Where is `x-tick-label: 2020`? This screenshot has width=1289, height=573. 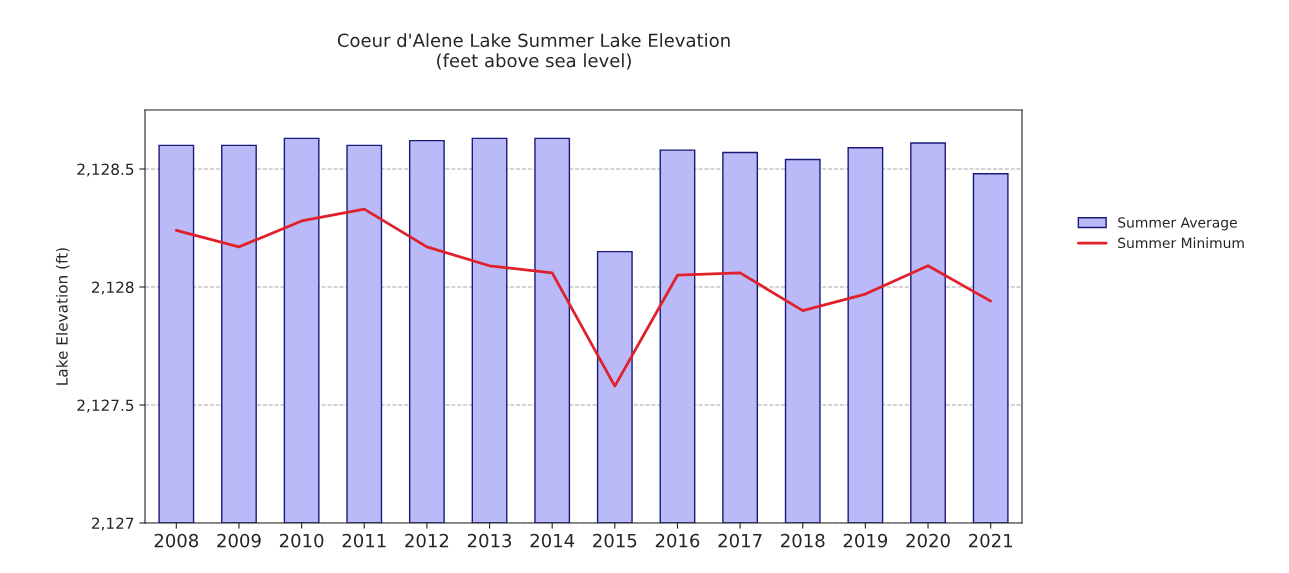
x-tick-label: 2020 is located at coordinates (928, 540).